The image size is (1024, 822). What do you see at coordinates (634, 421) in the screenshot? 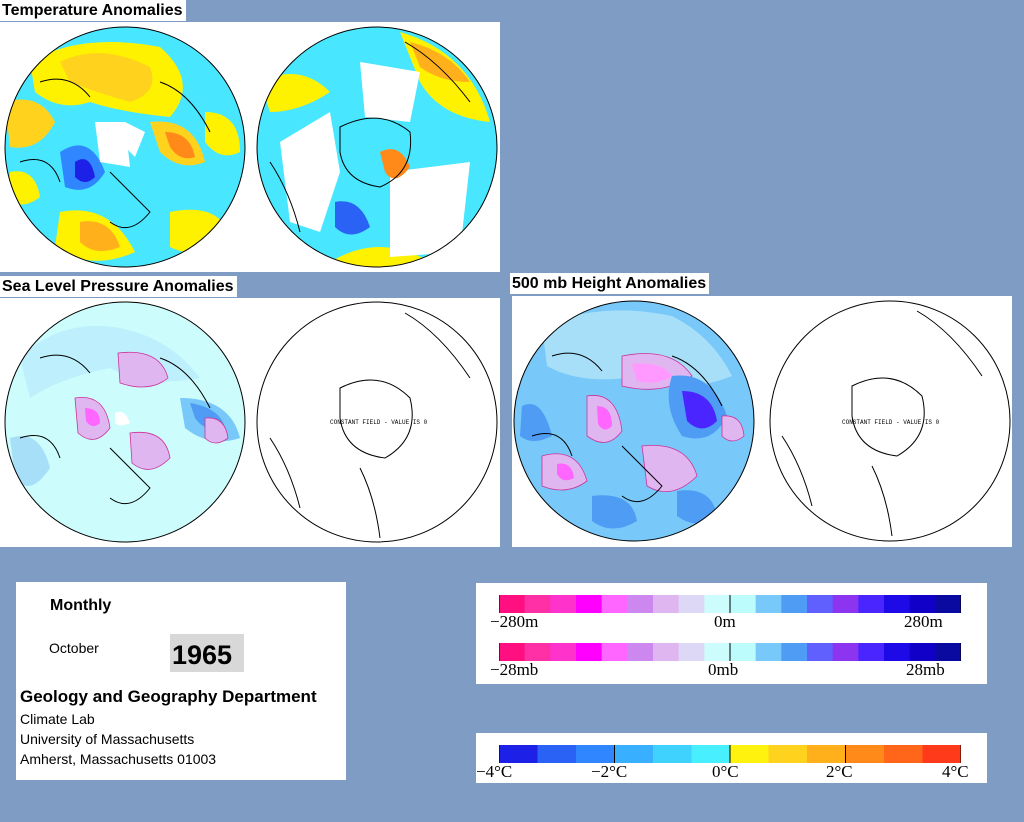
I see `height500-nh-map` at bounding box center [634, 421].